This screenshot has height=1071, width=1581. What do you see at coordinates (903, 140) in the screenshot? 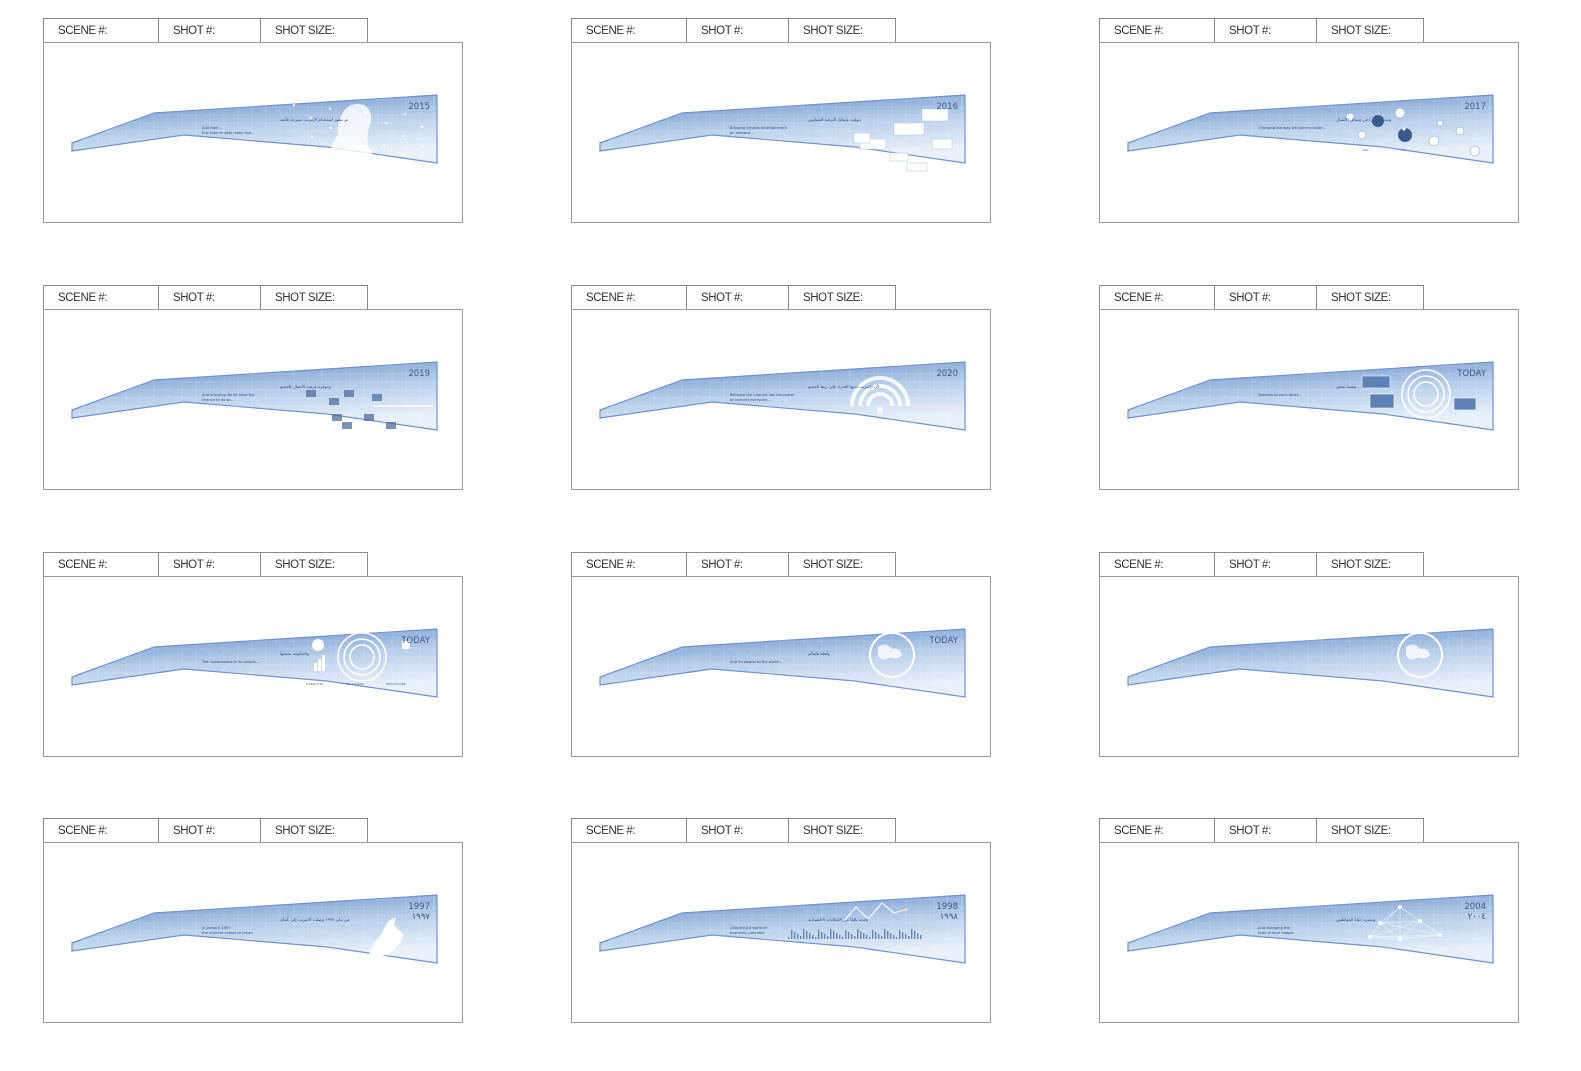
I see `media-cards-icon` at bounding box center [903, 140].